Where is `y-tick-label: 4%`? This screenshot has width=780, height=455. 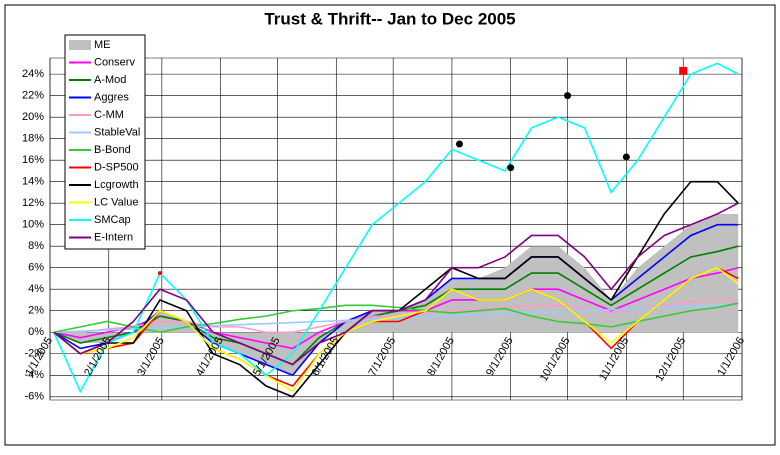
y-tick-label: 4% is located at coordinates (36, 289).